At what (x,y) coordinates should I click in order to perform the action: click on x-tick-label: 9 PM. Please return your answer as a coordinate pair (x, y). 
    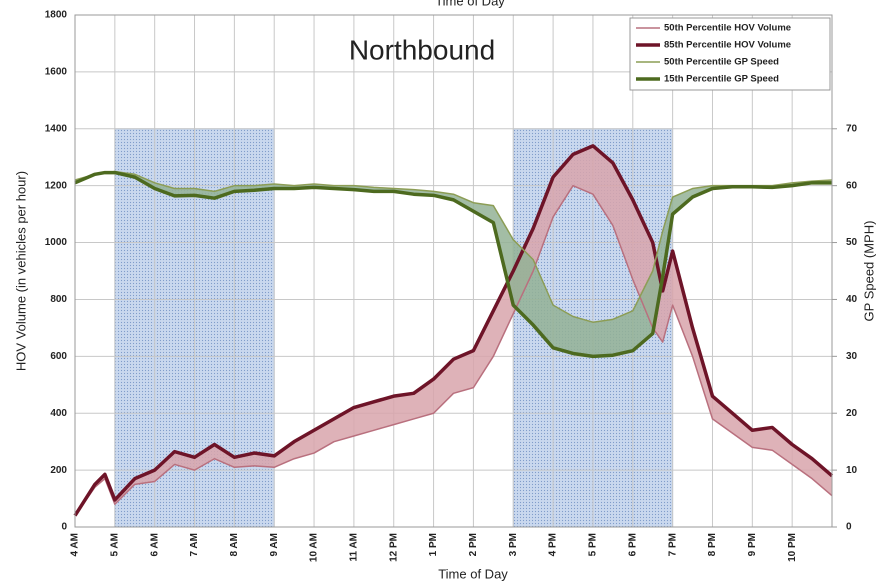
    Looking at the image, I should click on (752, 544).